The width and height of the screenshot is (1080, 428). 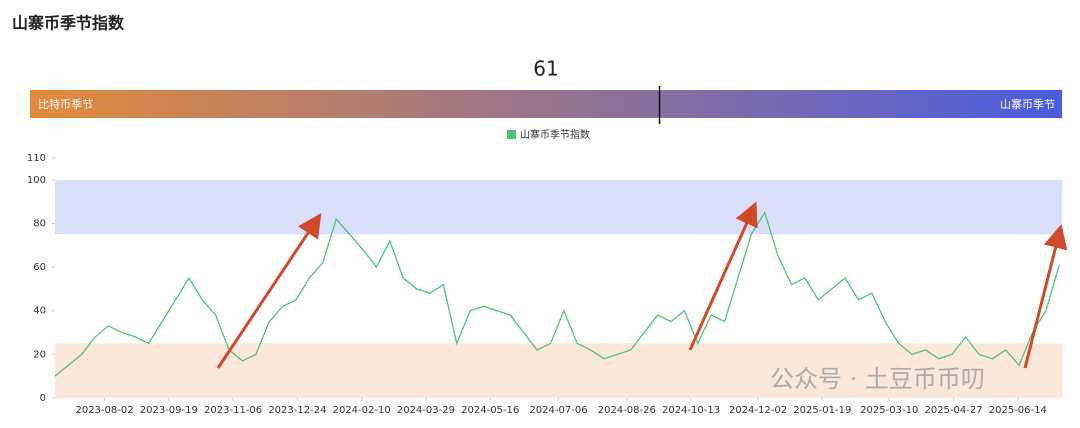 I want to click on legend-swatch, so click(x=511, y=134).